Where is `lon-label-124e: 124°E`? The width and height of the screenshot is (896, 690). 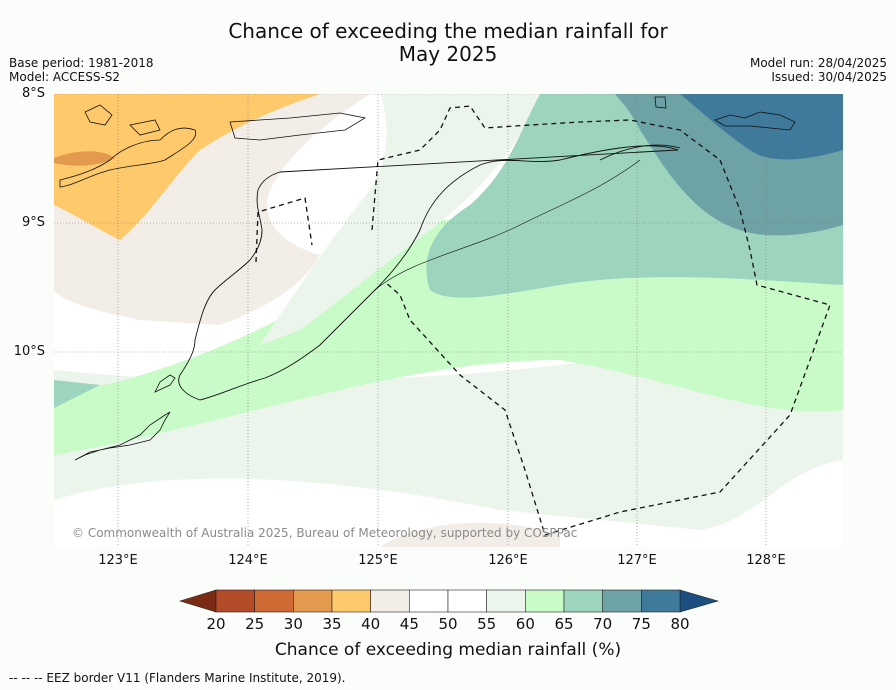
lon-label-124e: 124°E is located at coordinates (248, 560).